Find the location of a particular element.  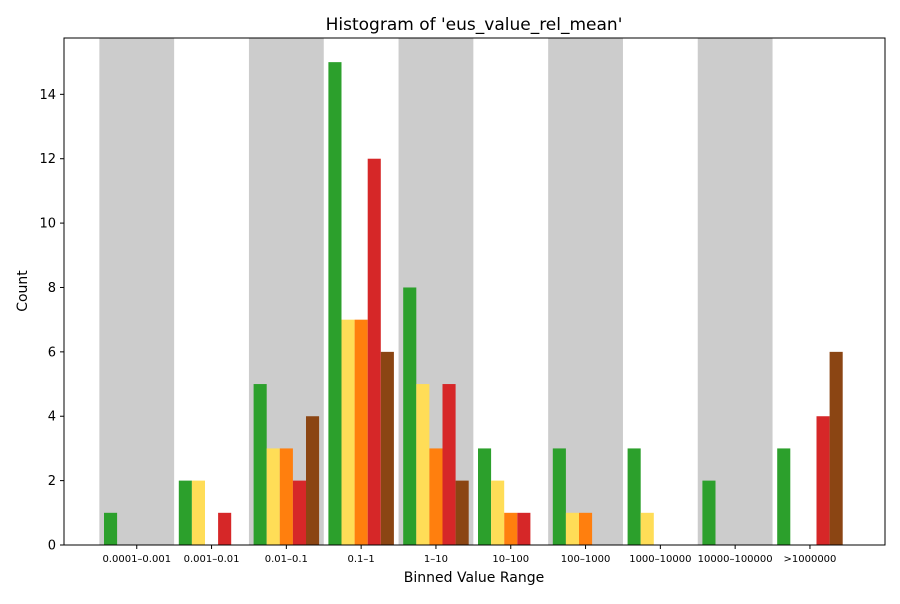

x-tick-label: 1000–10000 is located at coordinates (660, 559).